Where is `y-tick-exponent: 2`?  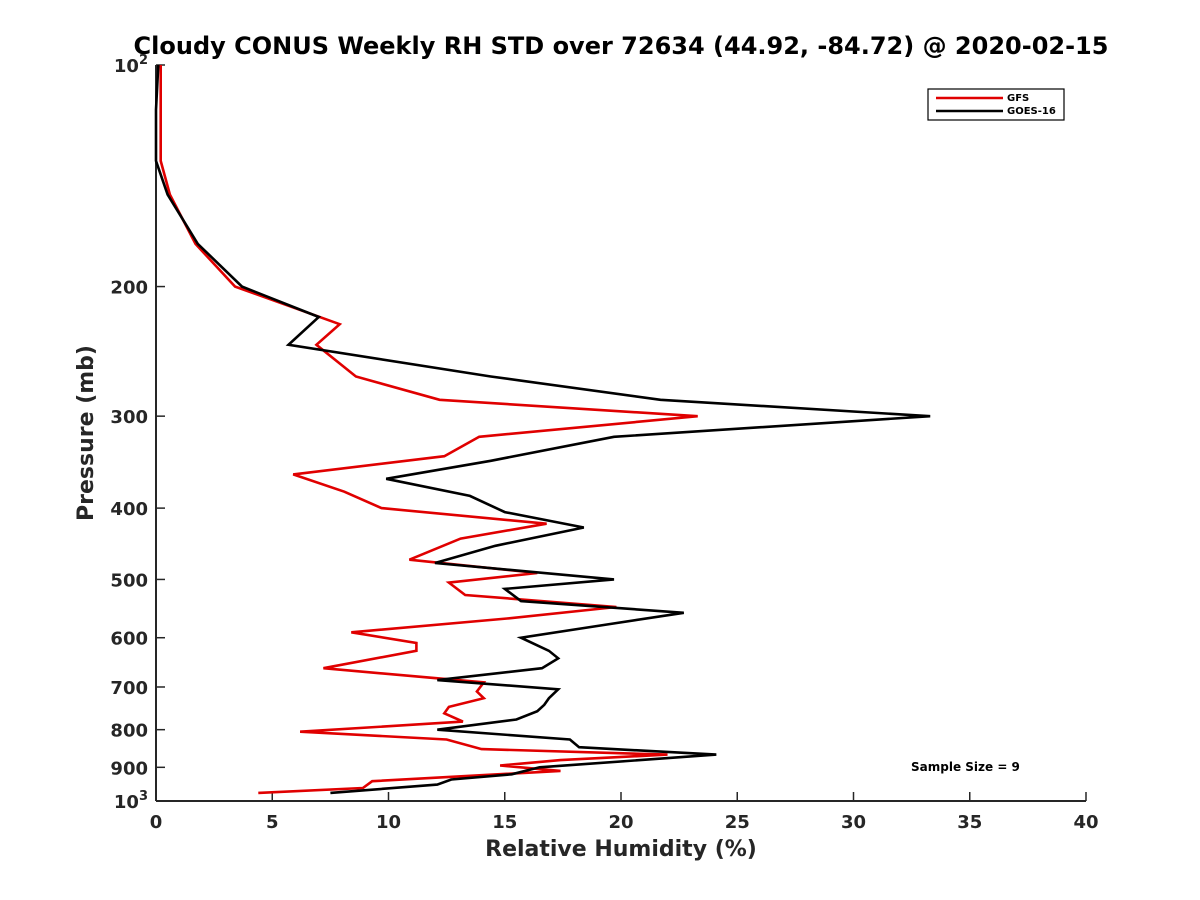
y-tick-exponent: 2 is located at coordinates (143, 60).